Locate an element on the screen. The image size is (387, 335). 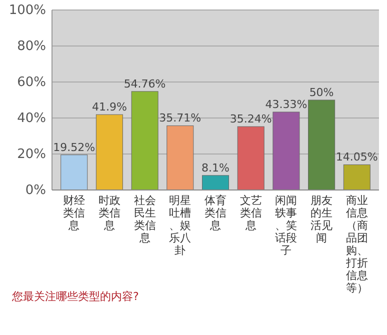
x-tick-label: 朋友的生活见闻 is located at coordinates (321, 219).